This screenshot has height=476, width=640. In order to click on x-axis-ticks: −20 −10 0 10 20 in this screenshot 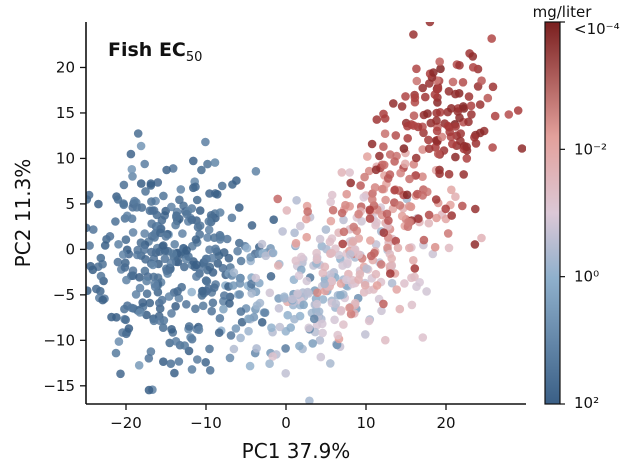, I will do `click(283, 418)`.